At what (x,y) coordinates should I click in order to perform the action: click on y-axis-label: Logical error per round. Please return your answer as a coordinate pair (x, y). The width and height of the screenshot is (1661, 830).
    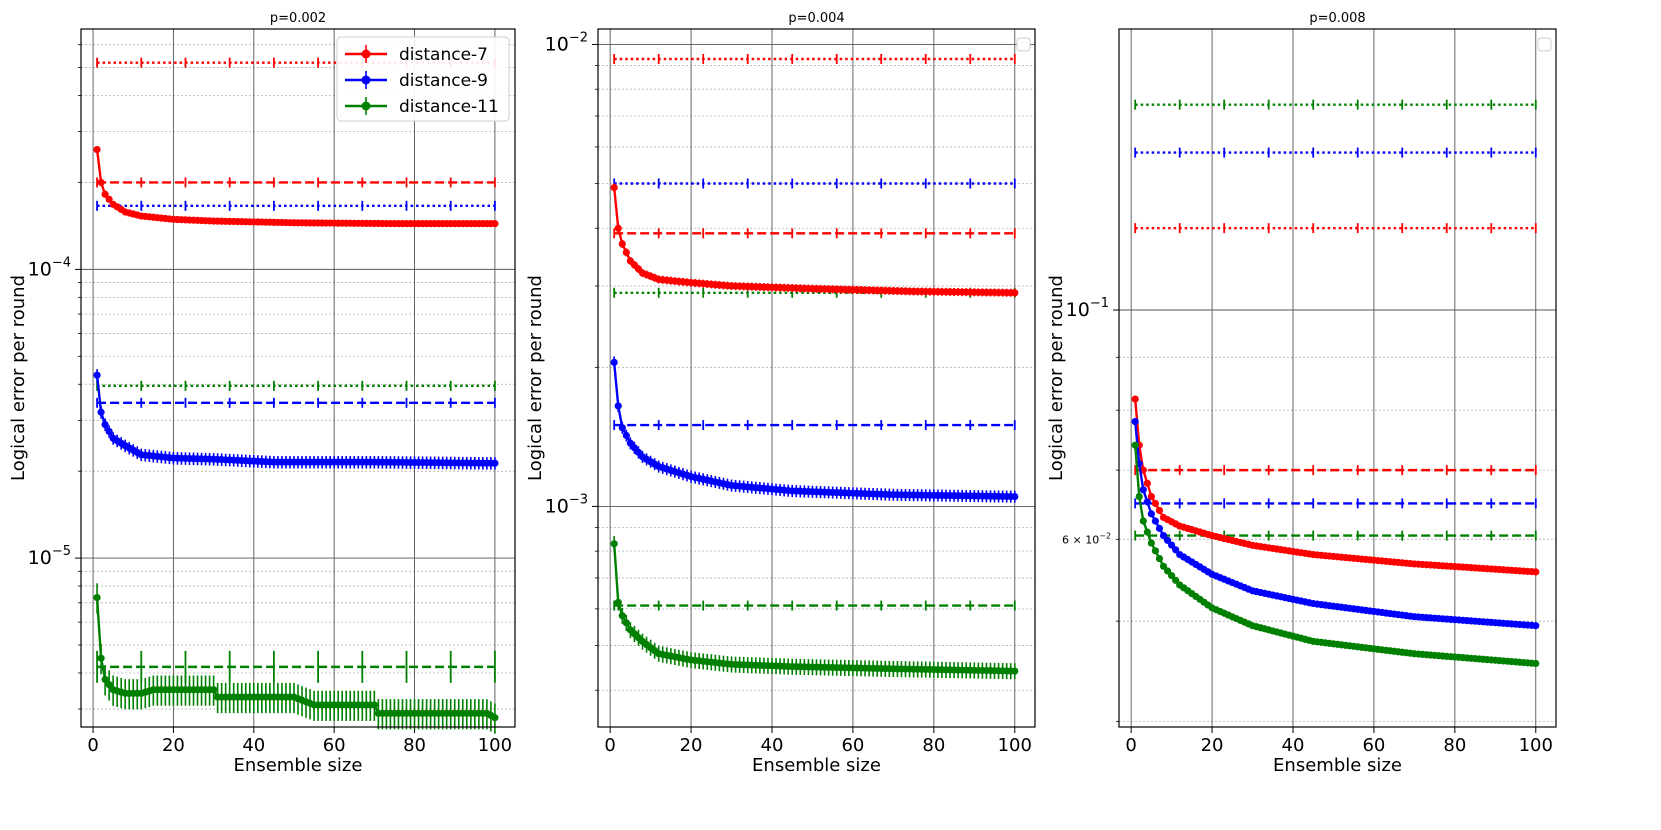
    Looking at the image, I should click on (18, 378).